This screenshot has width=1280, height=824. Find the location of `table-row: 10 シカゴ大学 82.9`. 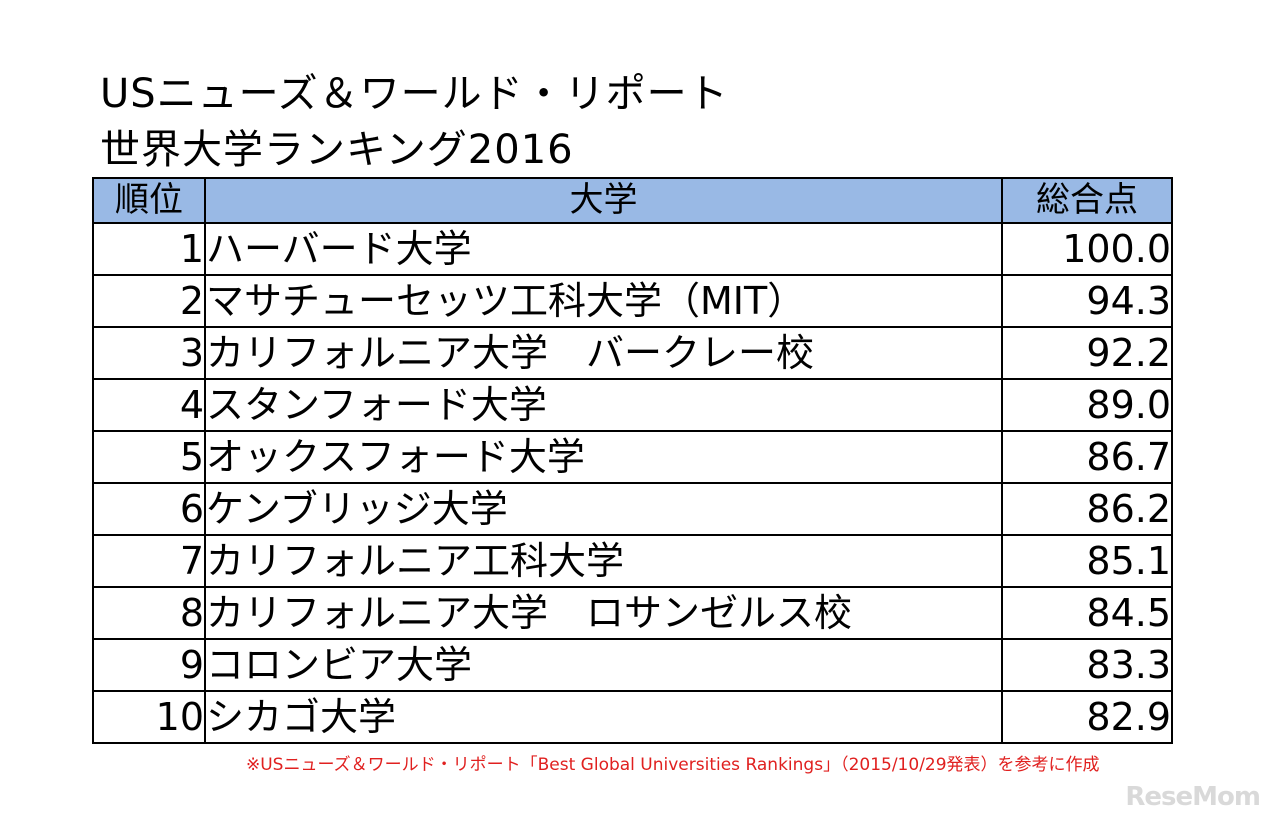

table-row: 10 シカゴ大学 82.9 is located at coordinates (632, 717).